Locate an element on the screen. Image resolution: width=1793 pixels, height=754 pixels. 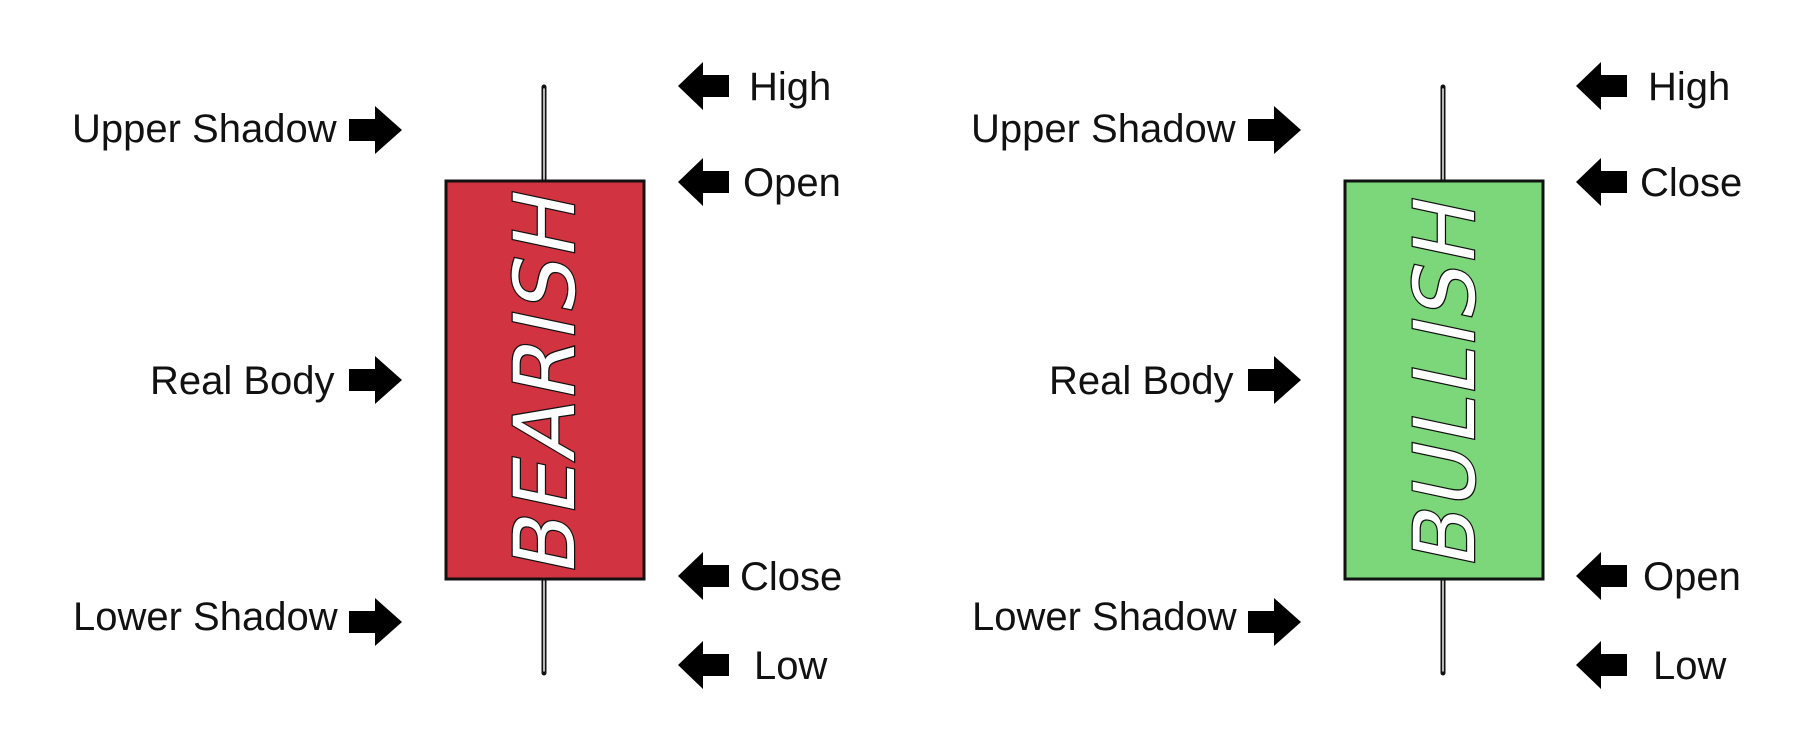
bearish-lower-shadow-label: Lower Shadow is located at coordinates (205, 617).